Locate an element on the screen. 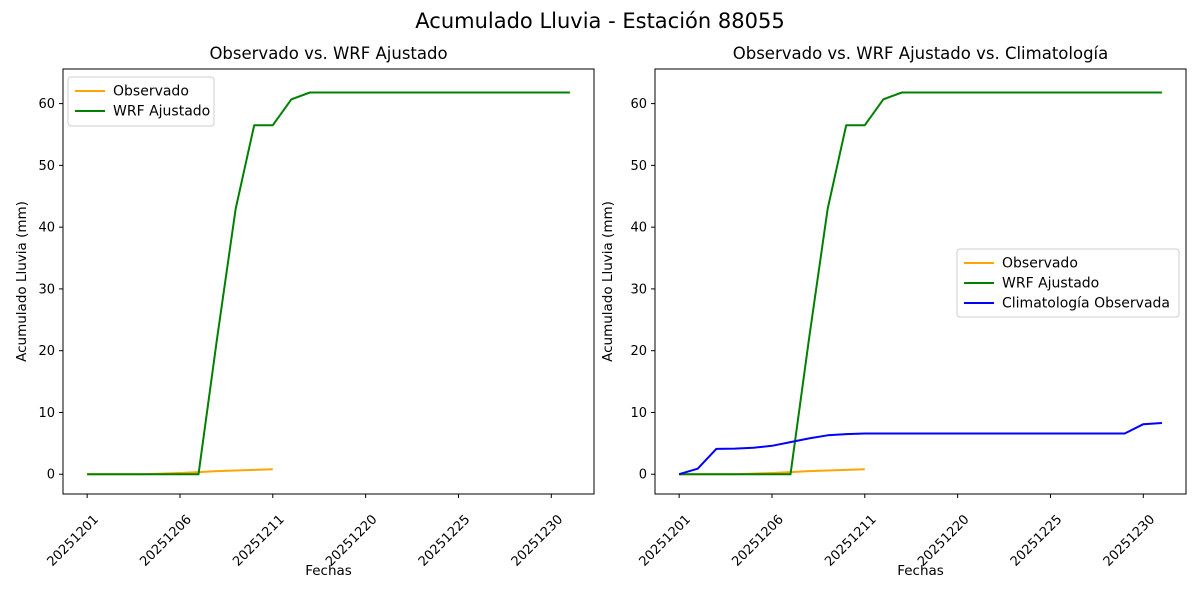  figure-title: Acumulado Lluvia - Estación 88055 is located at coordinates (600, 21).